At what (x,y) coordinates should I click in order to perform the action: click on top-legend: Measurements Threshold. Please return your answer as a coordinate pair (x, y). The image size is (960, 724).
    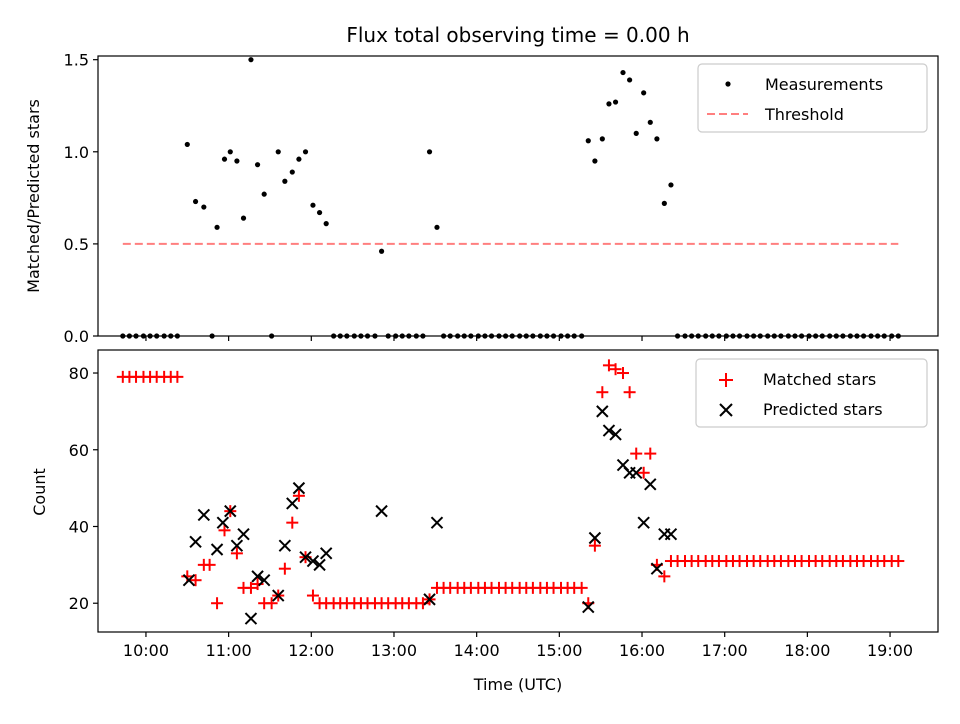
    Looking at the image, I should click on (812, 98).